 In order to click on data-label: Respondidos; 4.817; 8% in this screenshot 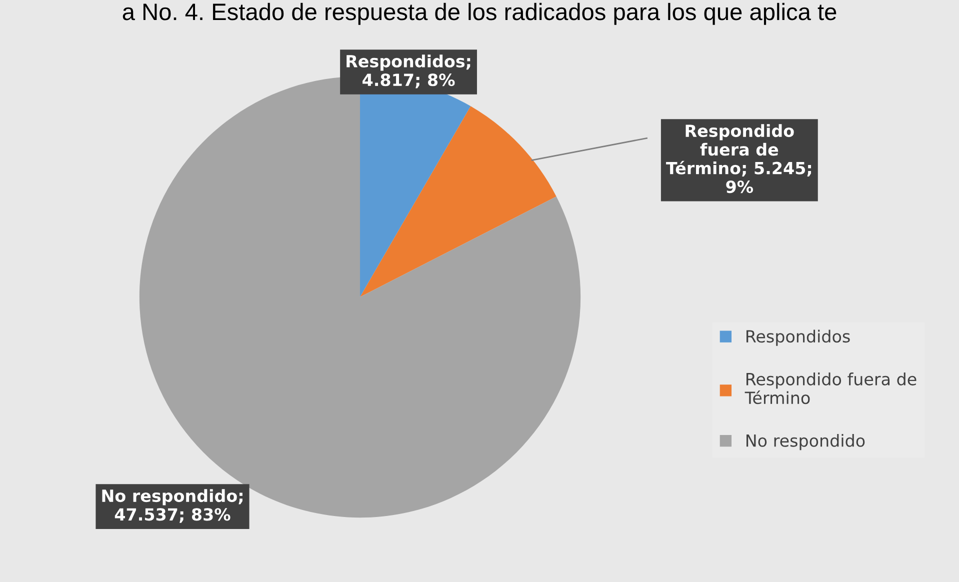, I will do `click(408, 71)`.